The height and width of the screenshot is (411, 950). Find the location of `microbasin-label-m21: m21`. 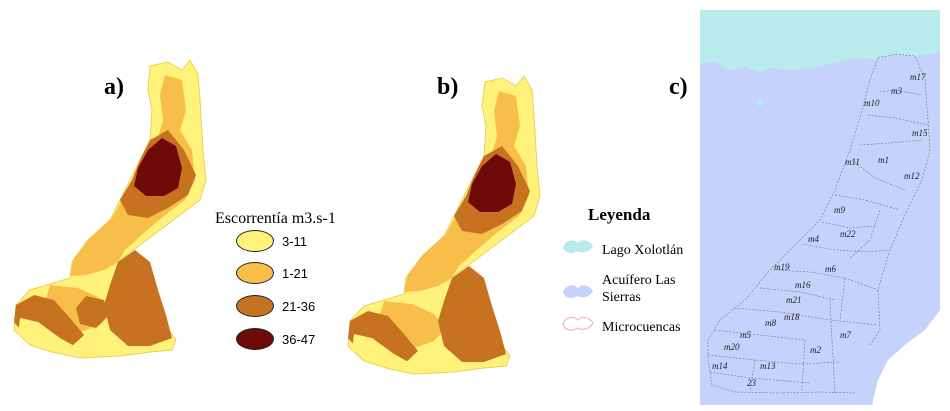

microbasin-label-m21: m21 is located at coordinates (794, 300).